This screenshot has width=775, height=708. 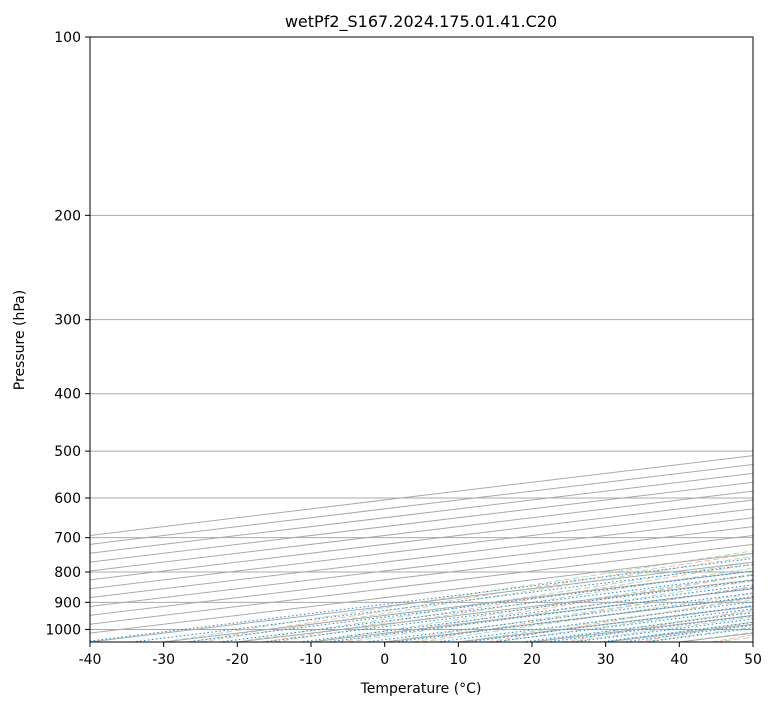 I want to click on x-axis-label: Temperature (°C), so click(x=421, y=689).